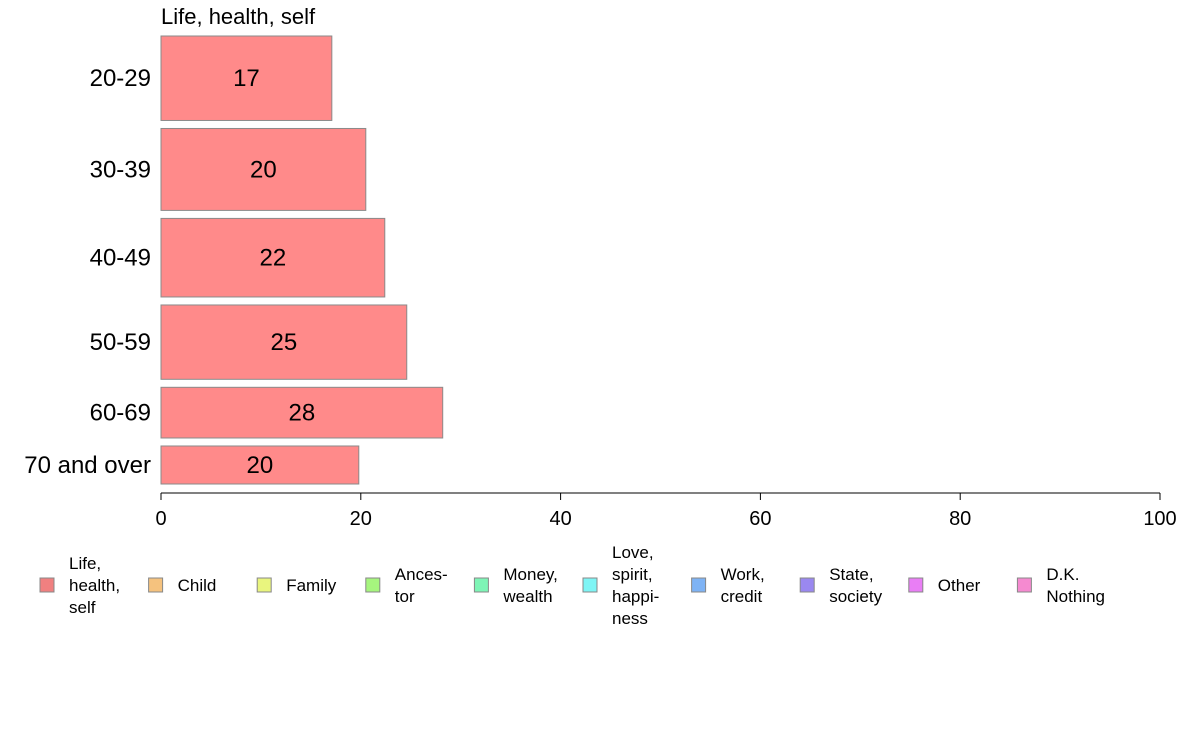 This screenshot has height=736, width=1188. Describe the element at coordinates (960, 519) in the screenshot. I see `x-tick-label: 80` at that location.